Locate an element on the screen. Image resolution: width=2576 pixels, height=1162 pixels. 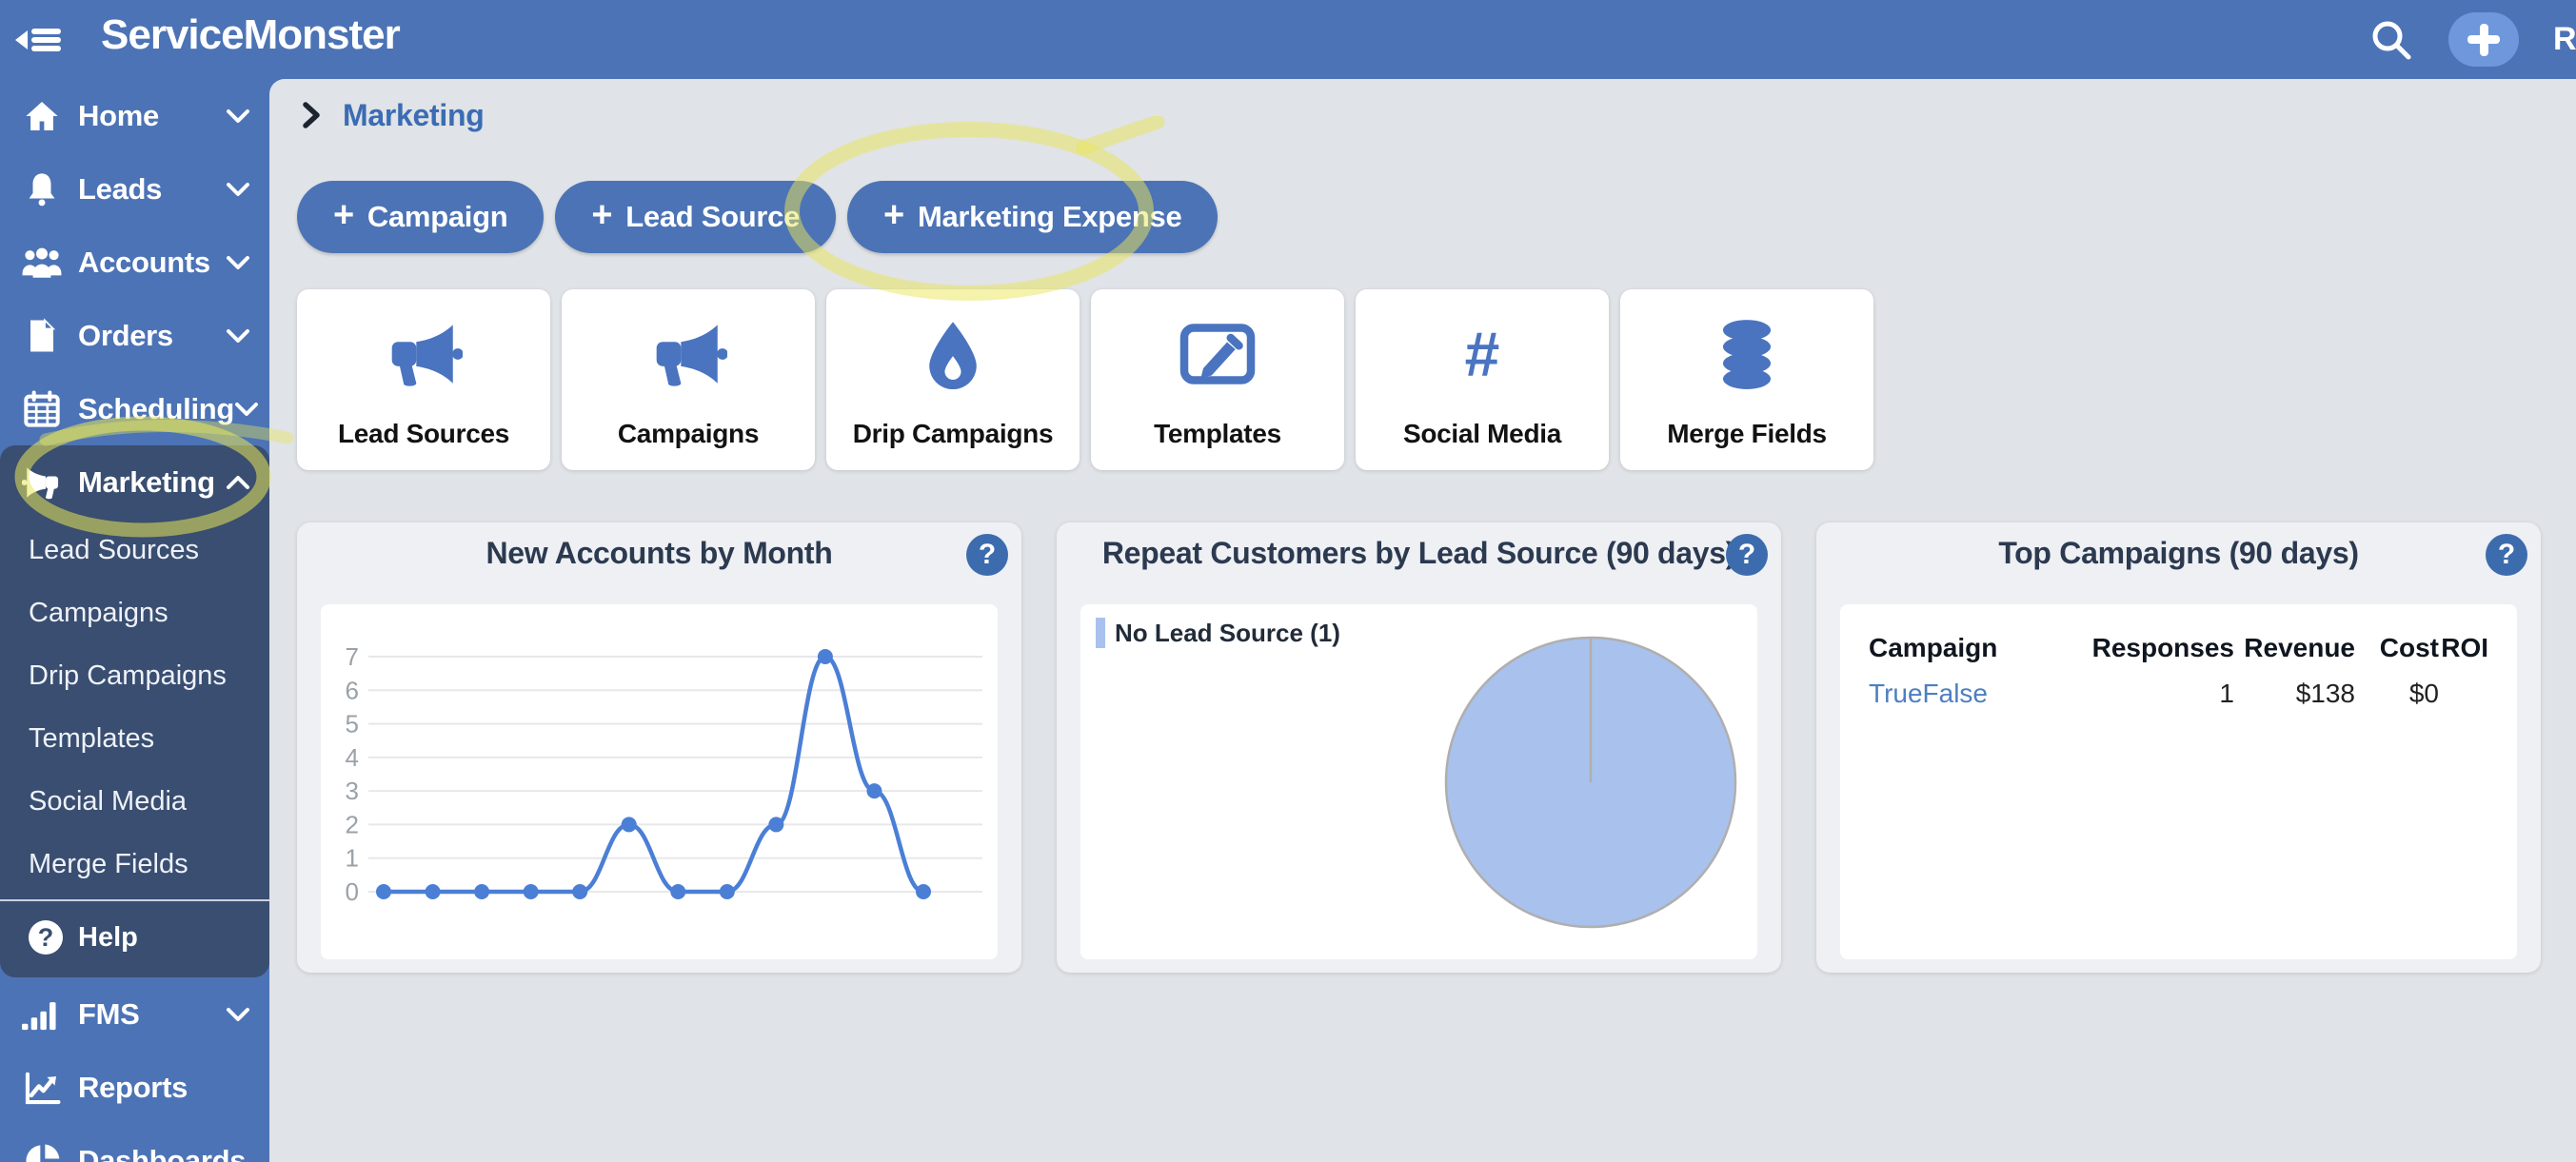
sidebar-subitem-lead-sources: Lead Sources is located at coordinates (114, 550).